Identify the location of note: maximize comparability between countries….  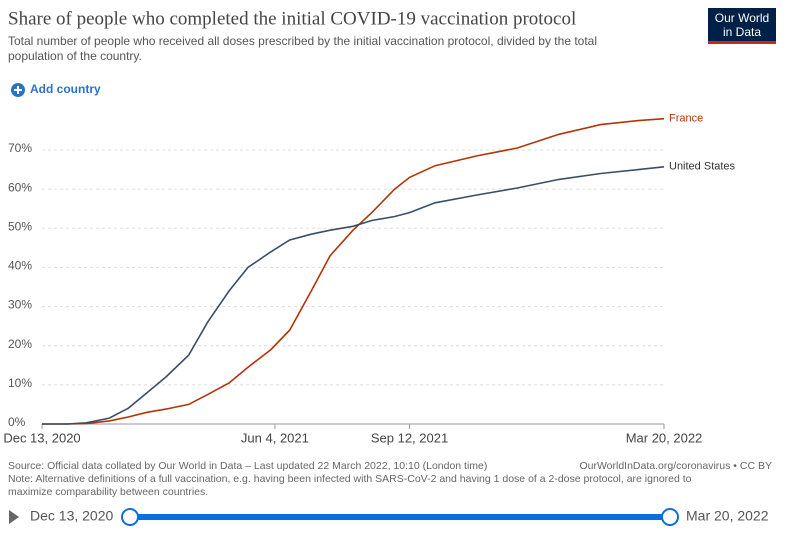
(108, 492).